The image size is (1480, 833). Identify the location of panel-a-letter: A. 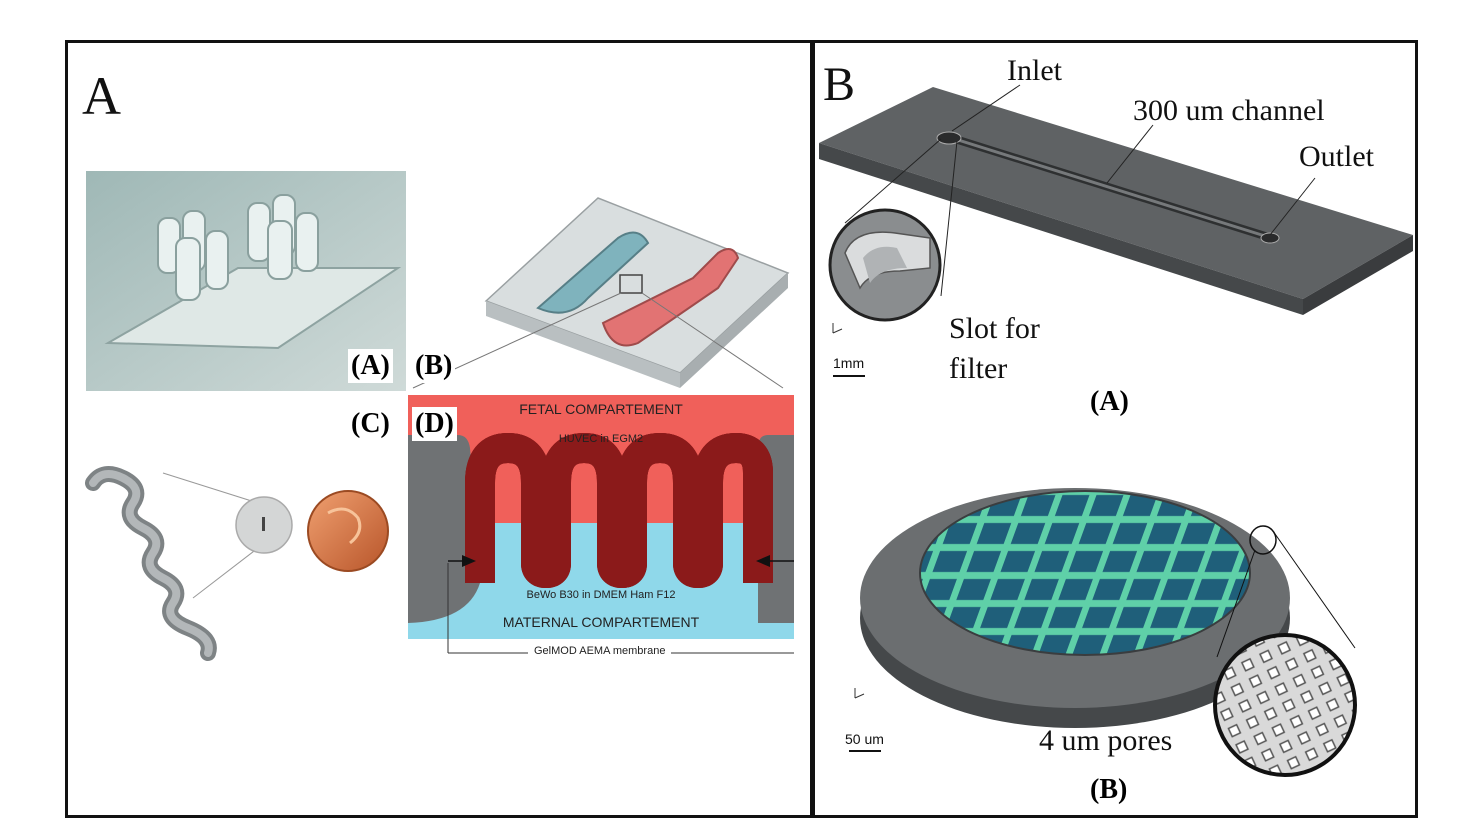
(101, 96).